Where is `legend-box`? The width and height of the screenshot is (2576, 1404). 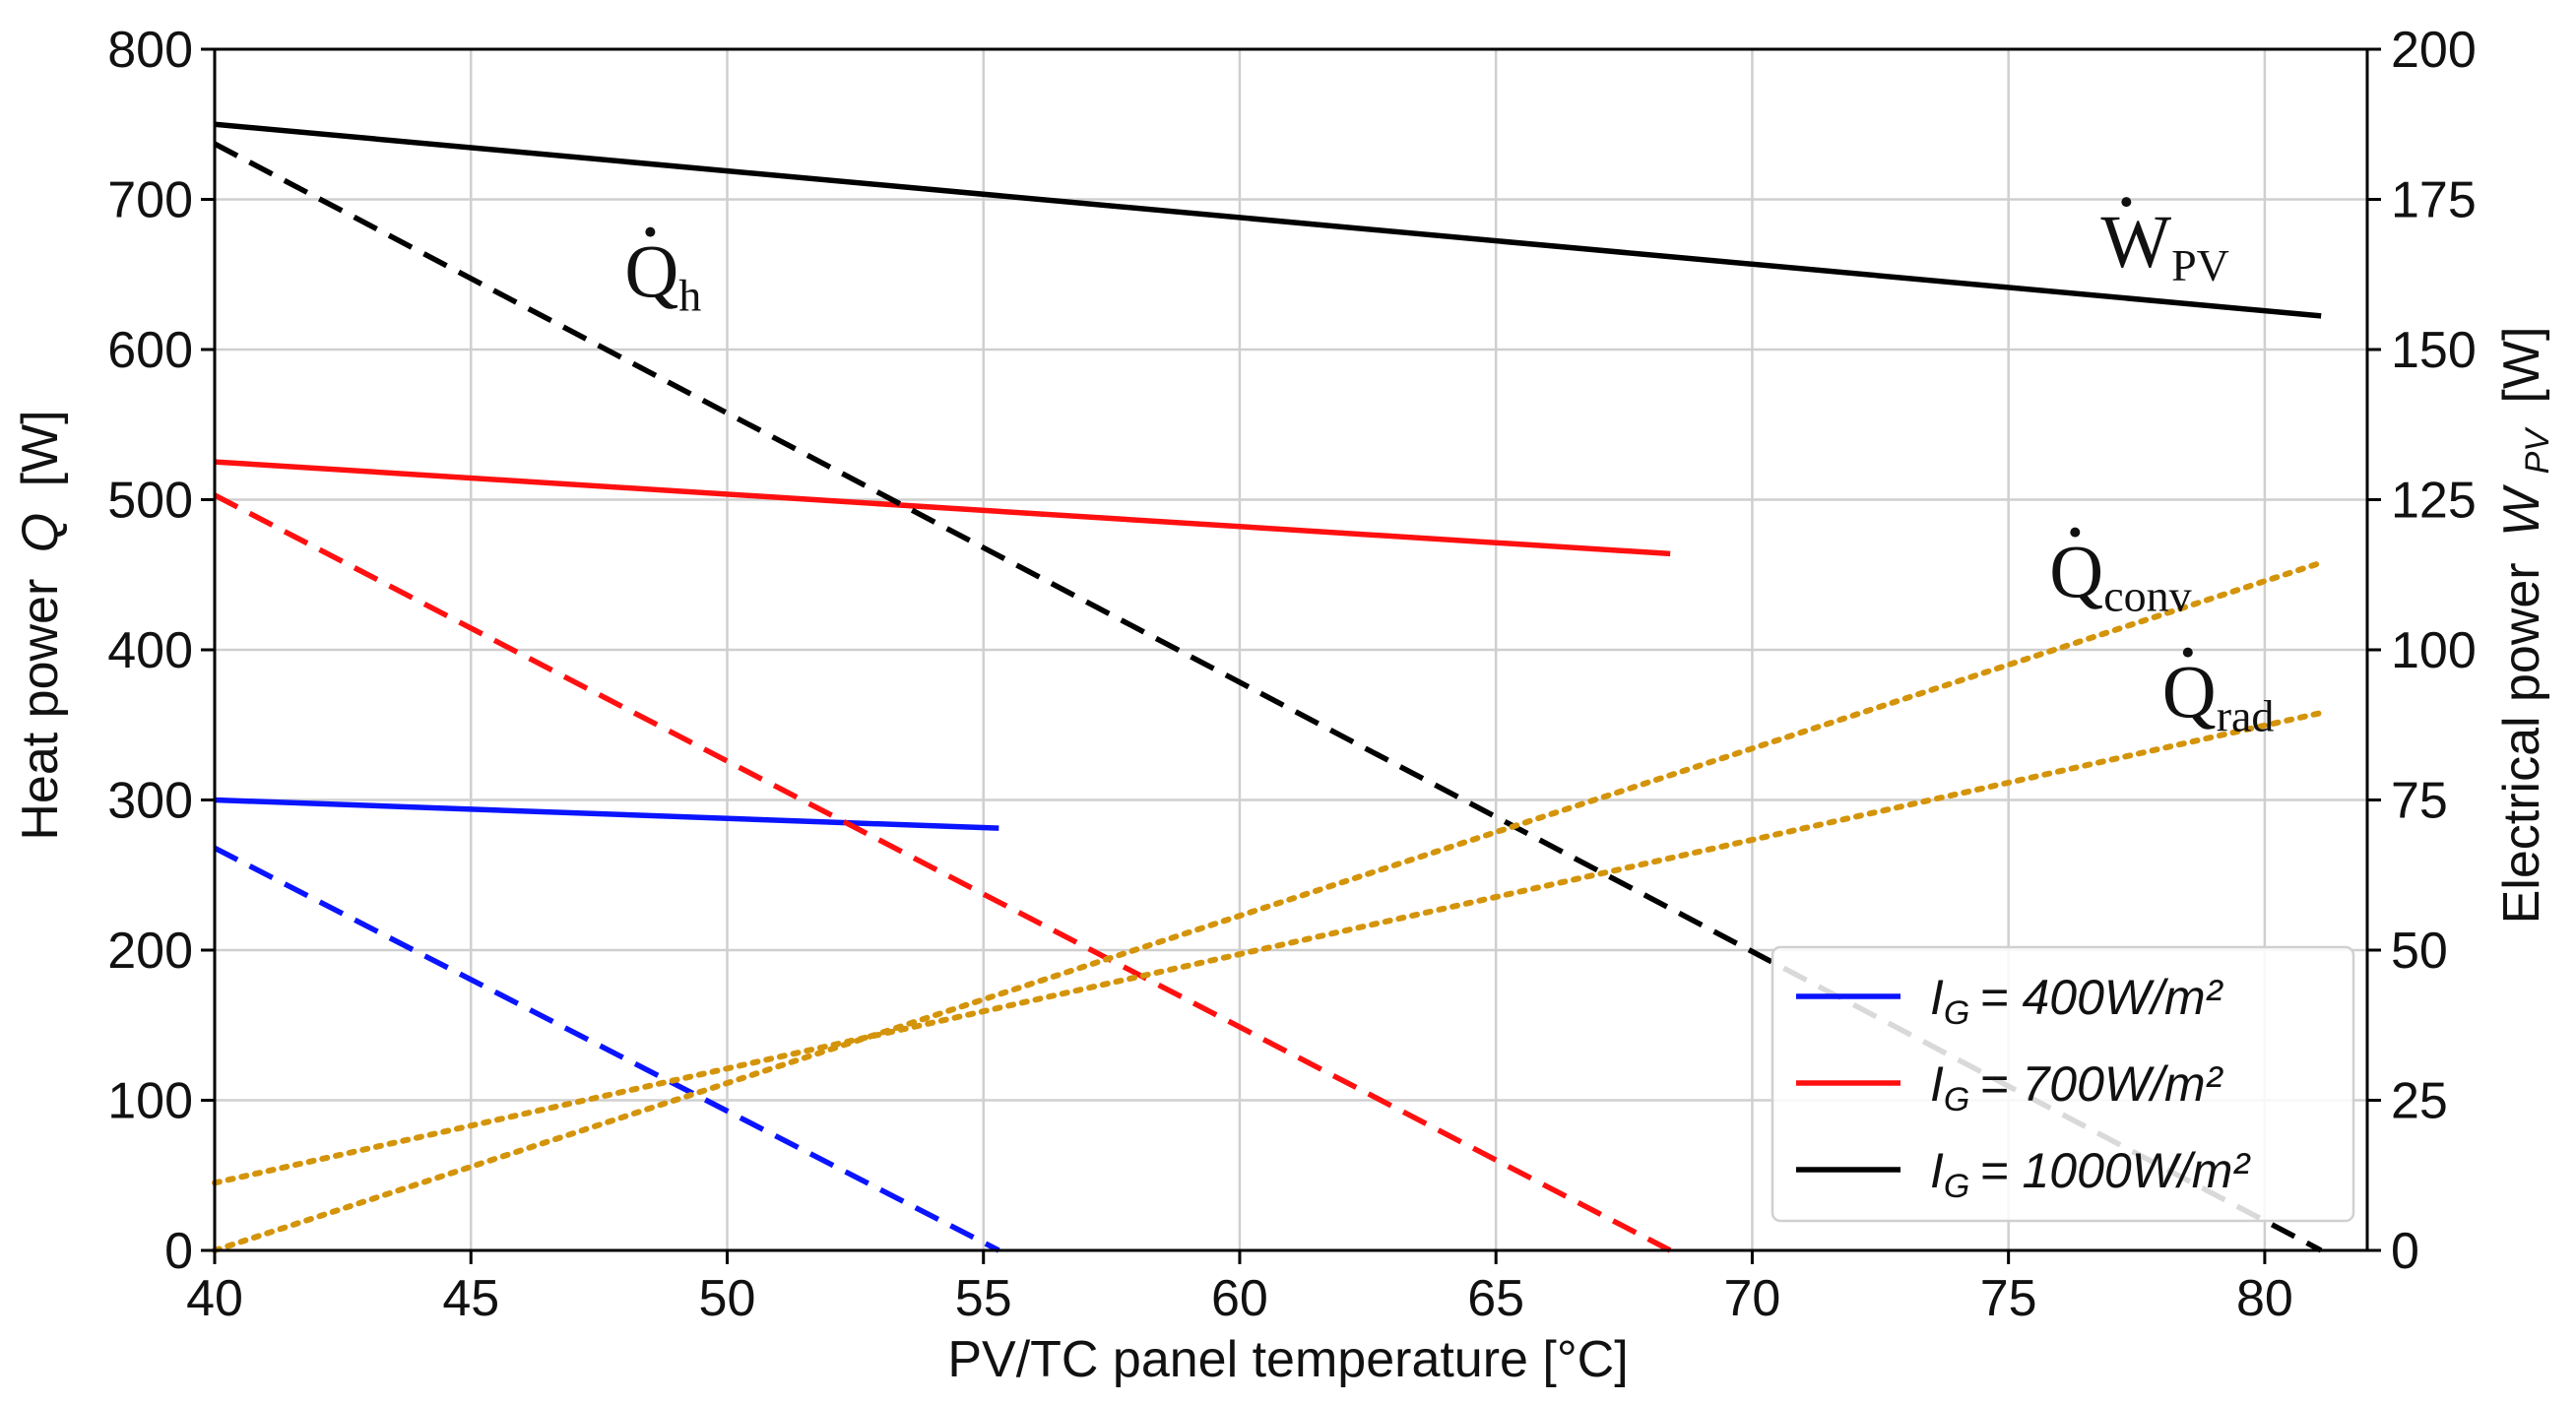 legend-box is located at coordinates (2063, 1084).